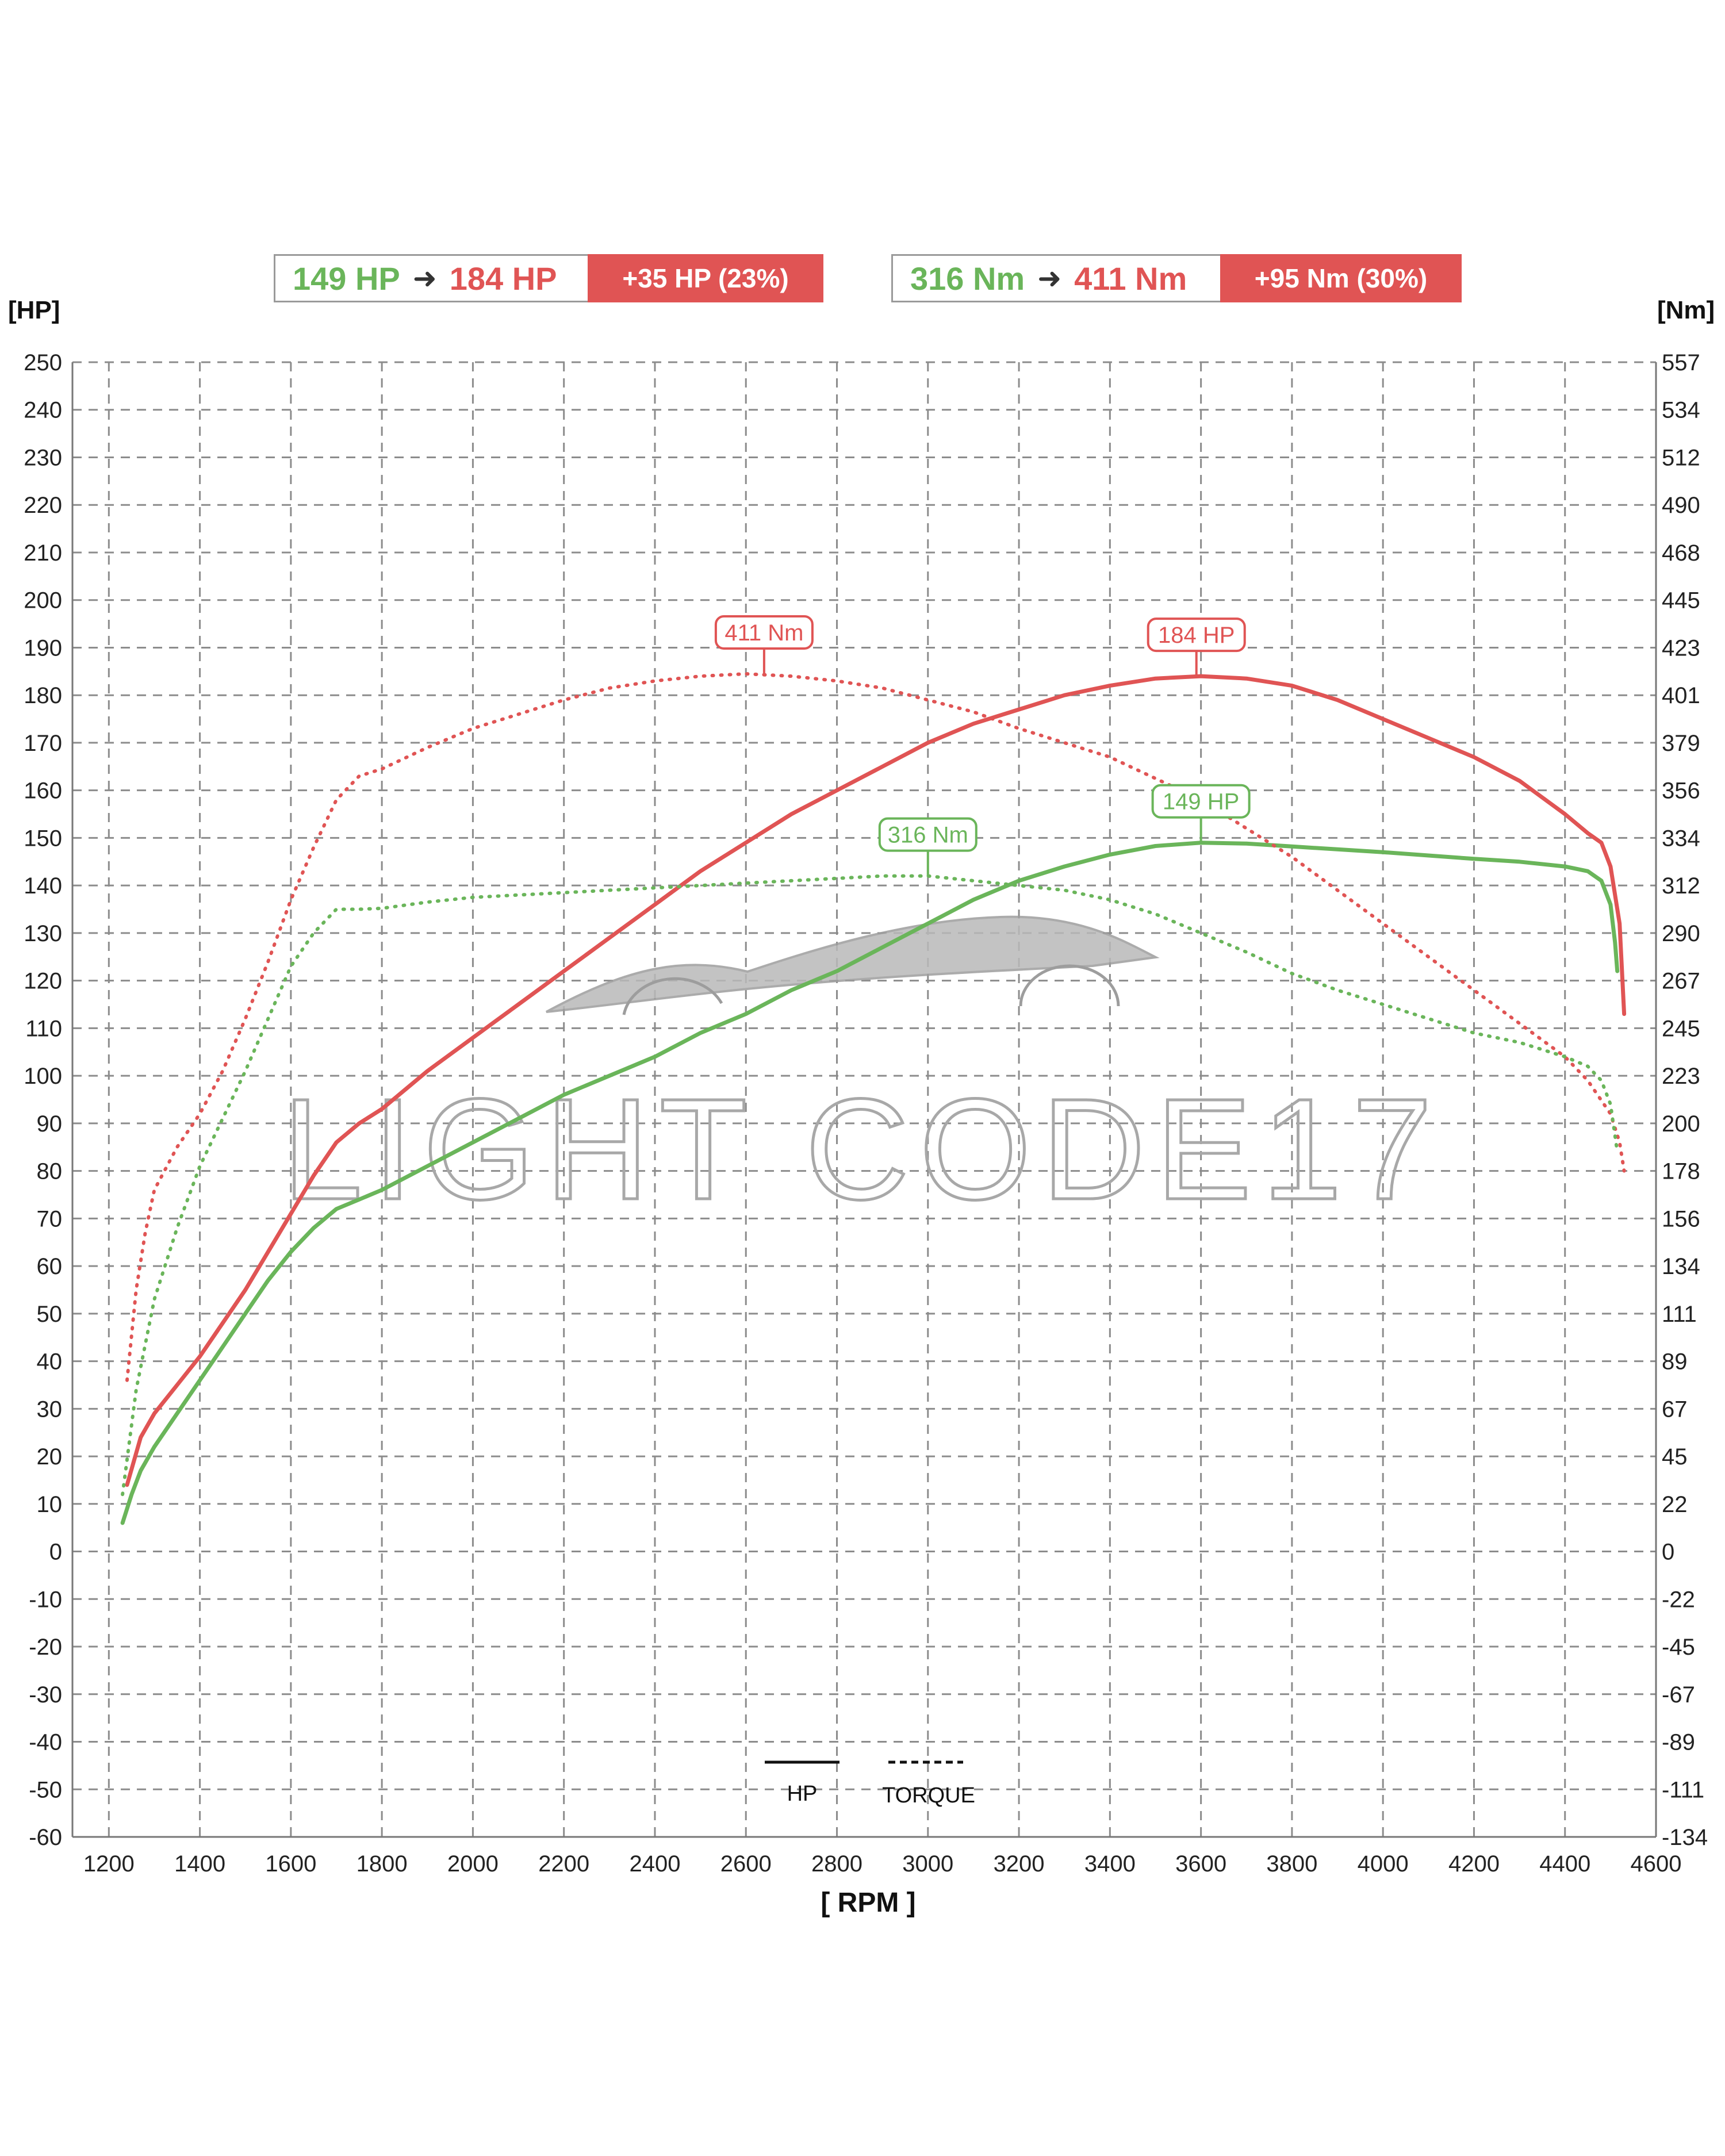  I want to click on y-tick-label: 100, so click(43, 1076).